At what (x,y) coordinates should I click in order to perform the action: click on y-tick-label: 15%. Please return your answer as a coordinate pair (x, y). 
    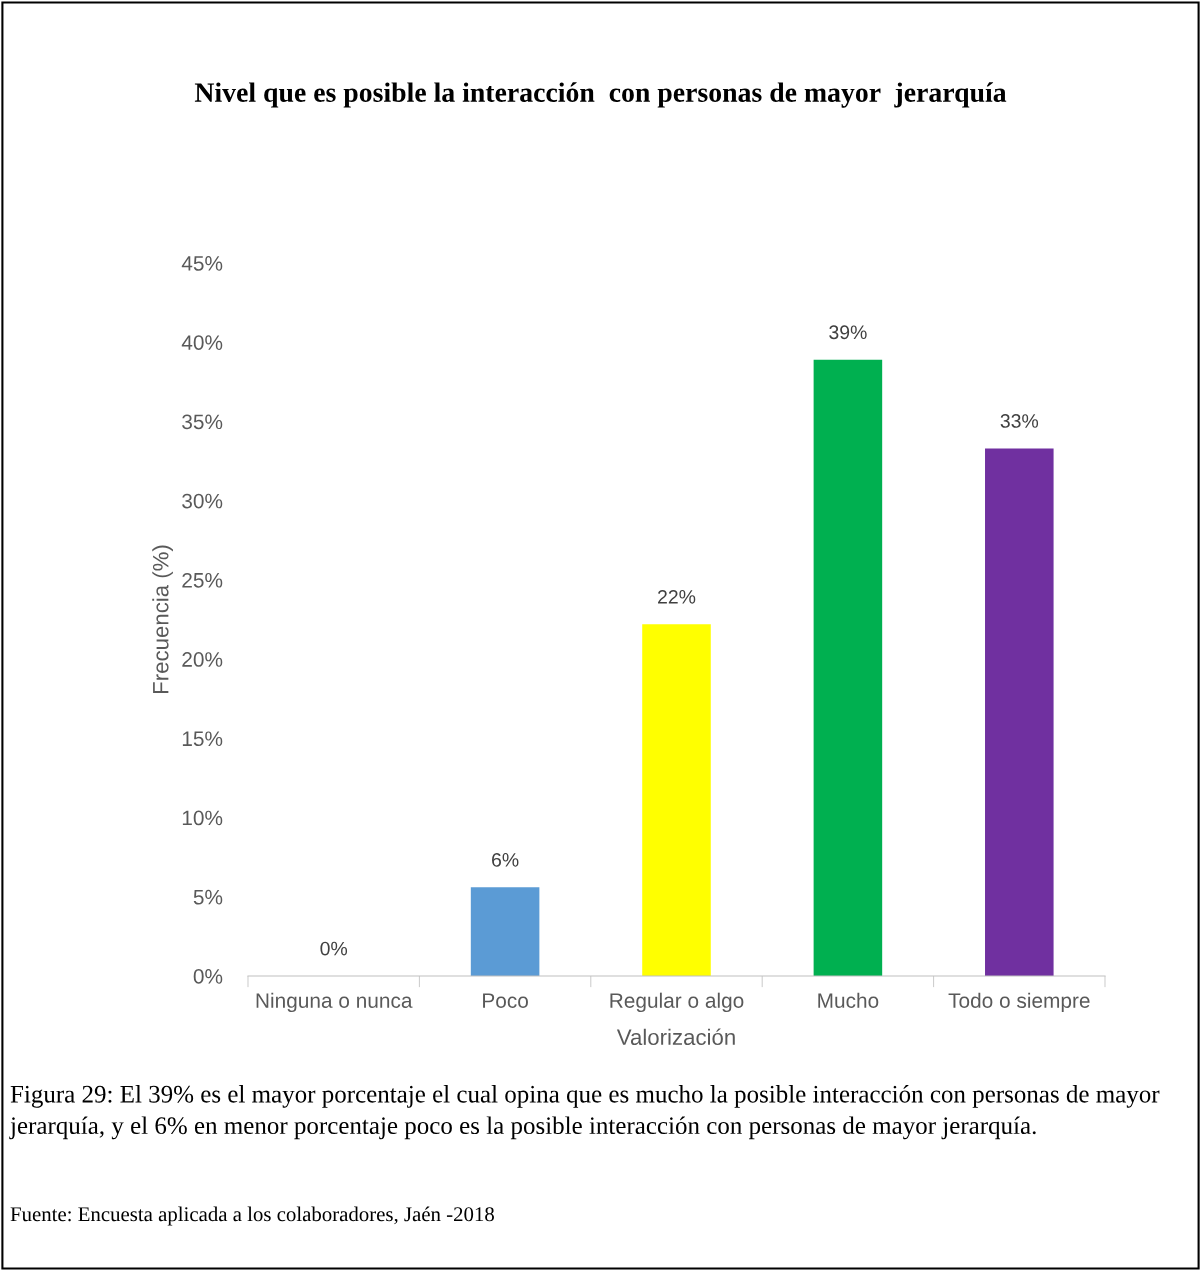
    Looking at the image, I should click on (202, 739).